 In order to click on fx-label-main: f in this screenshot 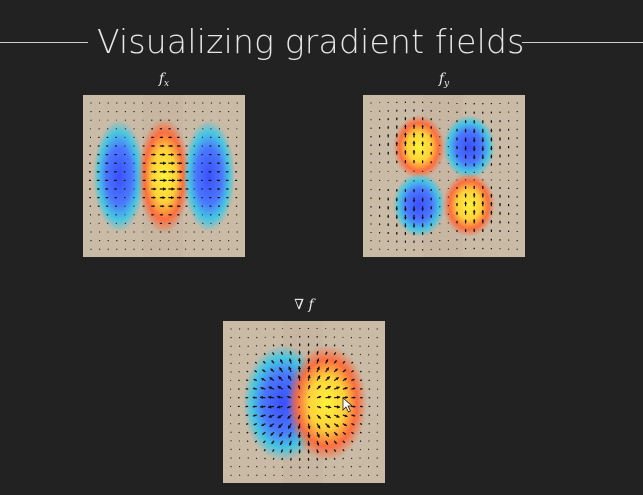, I will do `click(161, 79)`.